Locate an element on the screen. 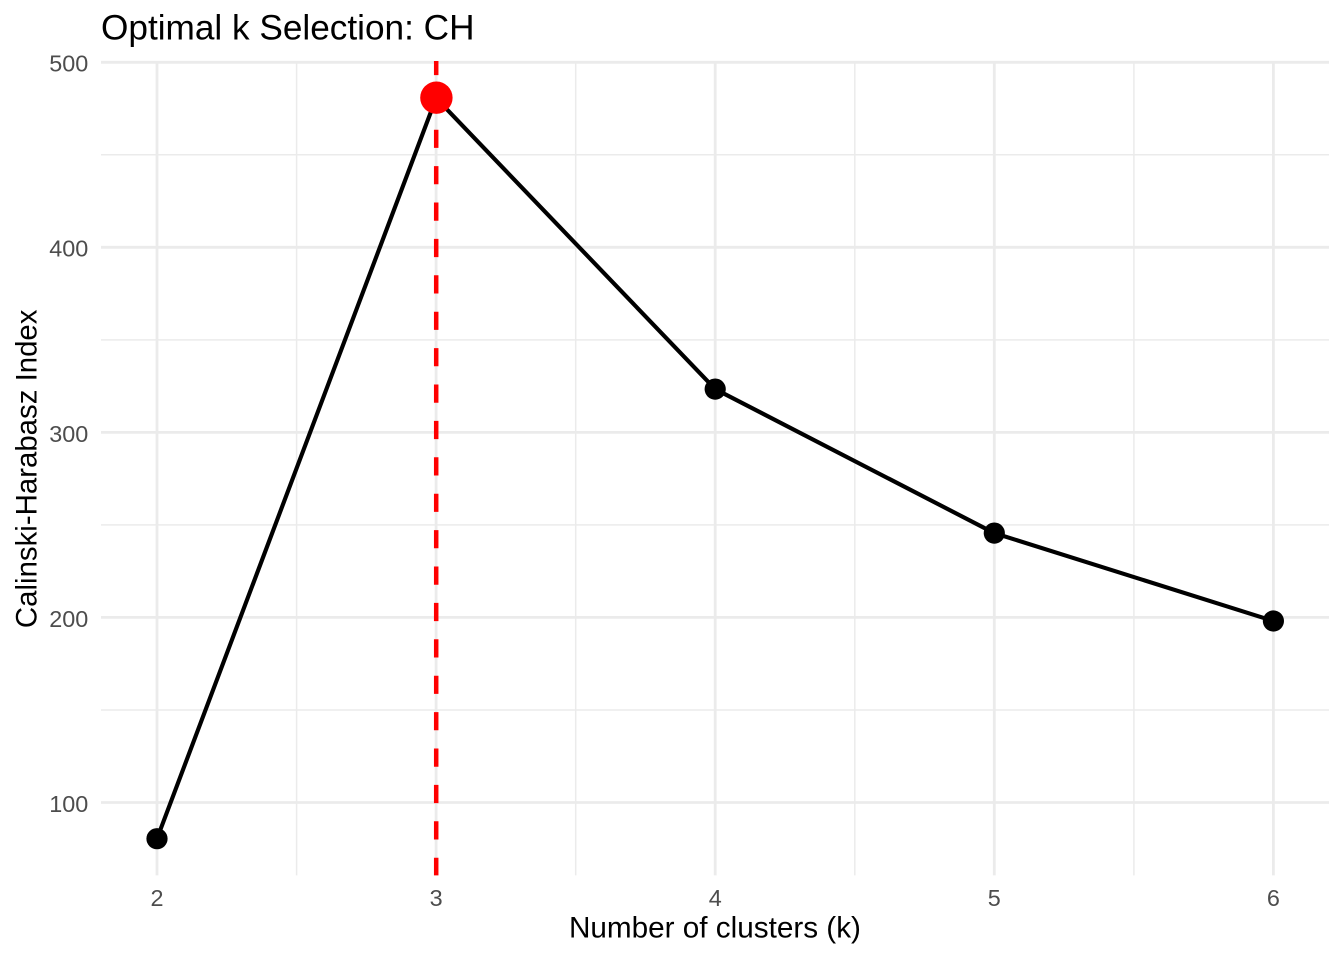 Image resolution: width=1344 pixels, height=960 pixels. svg-text: Calinski-Harabasz Index is located at coordinates (26, 468).